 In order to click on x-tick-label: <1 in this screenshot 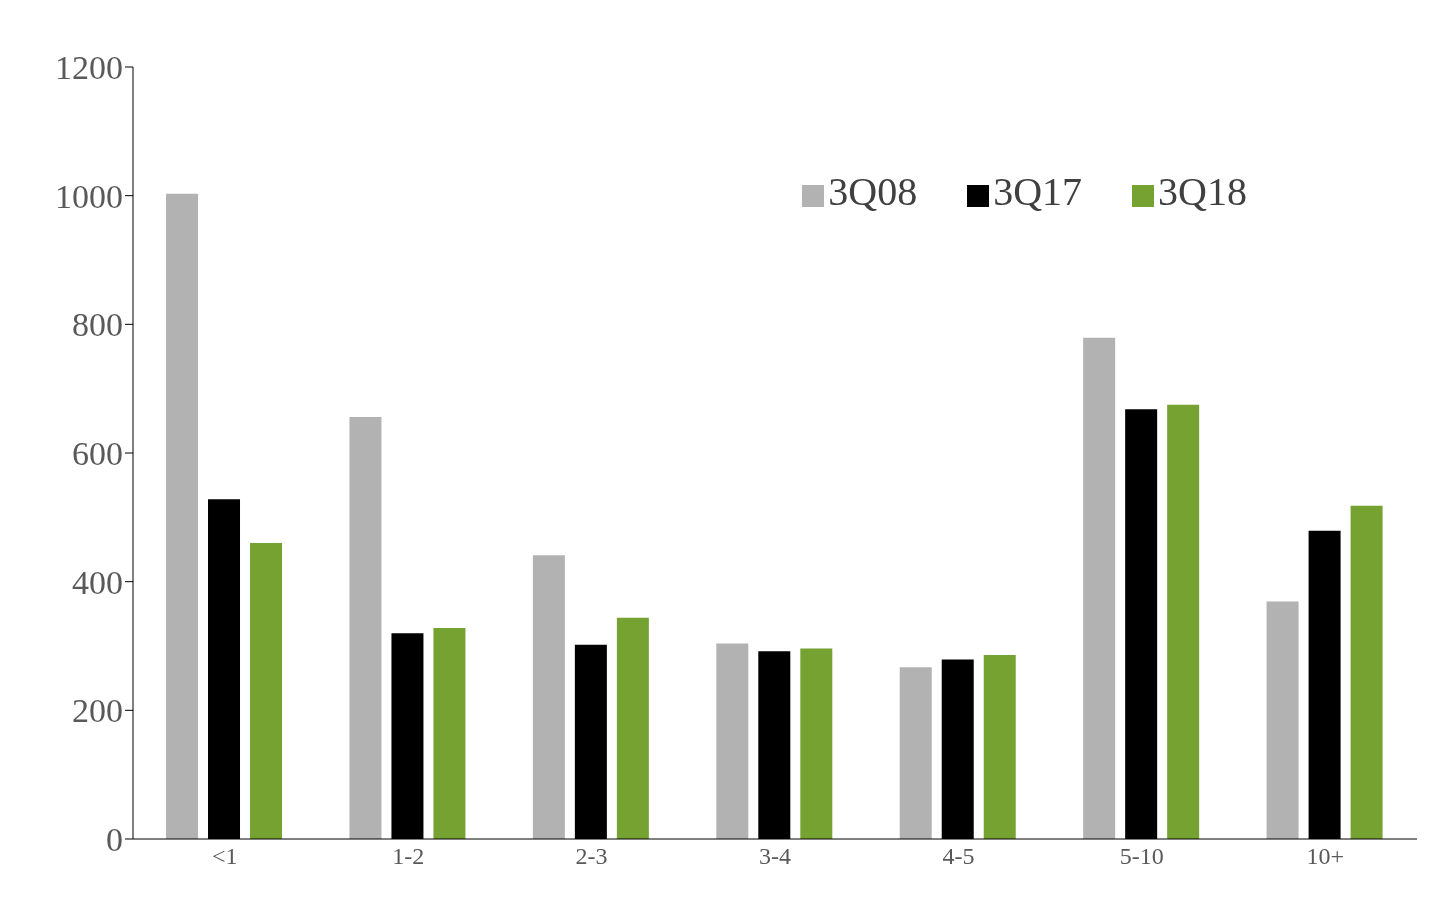, I will do `click(224, 856)`.